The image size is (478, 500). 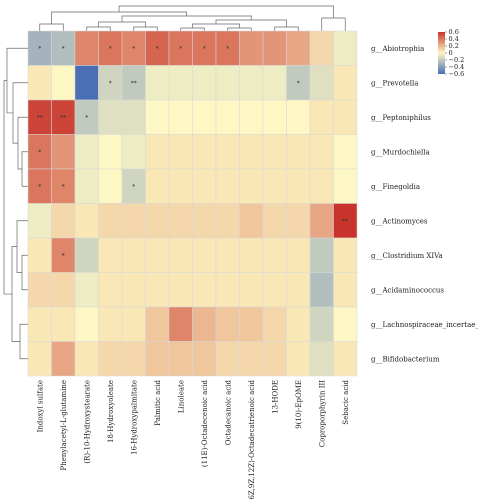 I want to click on column-label: Coproporphyrin III, so click(x=322, y=413).